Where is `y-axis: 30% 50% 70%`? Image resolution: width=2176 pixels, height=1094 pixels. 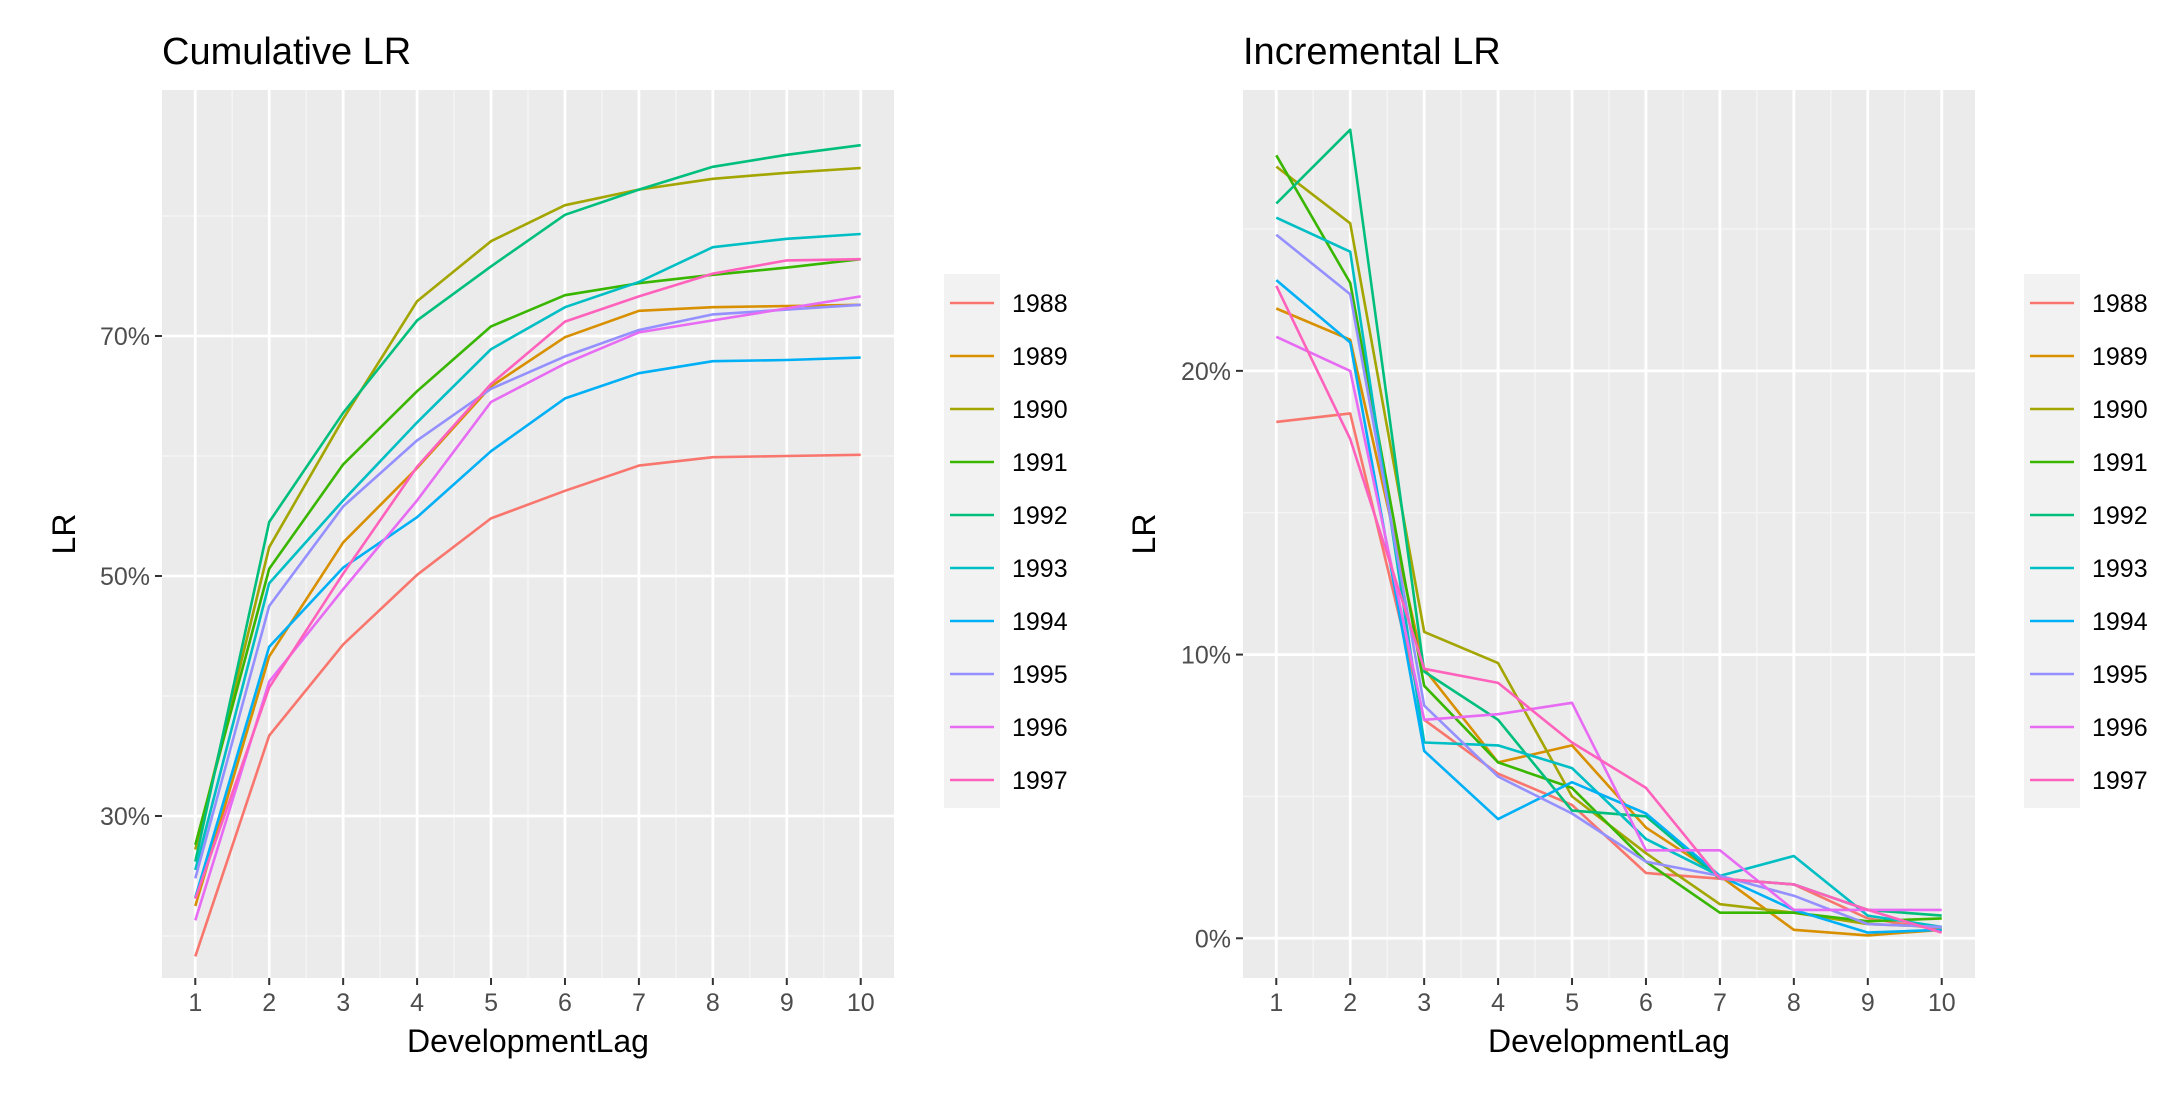
y-axis: 30% 50% 70% is located at coordinates (131, 577).